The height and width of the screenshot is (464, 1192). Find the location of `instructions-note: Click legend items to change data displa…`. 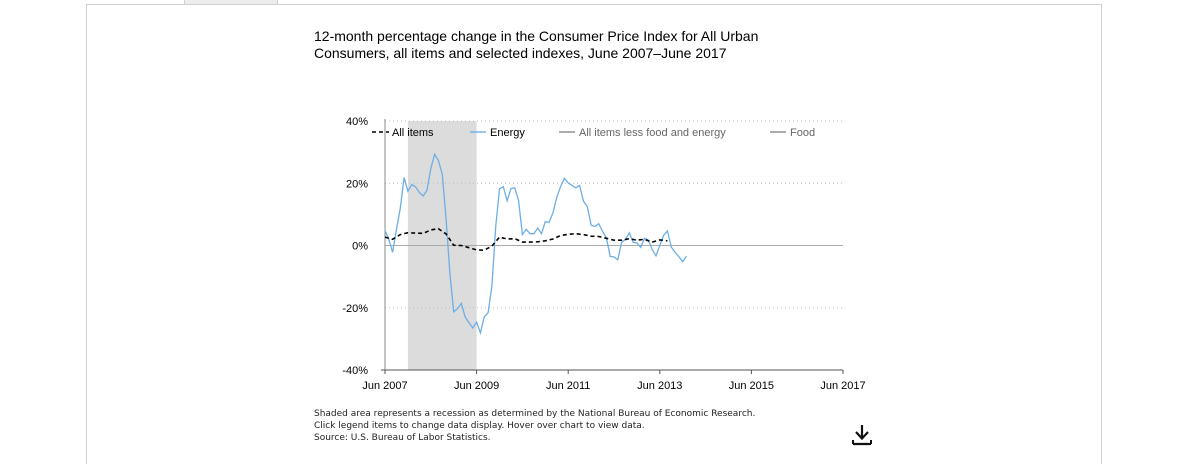

instructions-note: Click legend items to change data displa… is located at coordinates (479, 426).